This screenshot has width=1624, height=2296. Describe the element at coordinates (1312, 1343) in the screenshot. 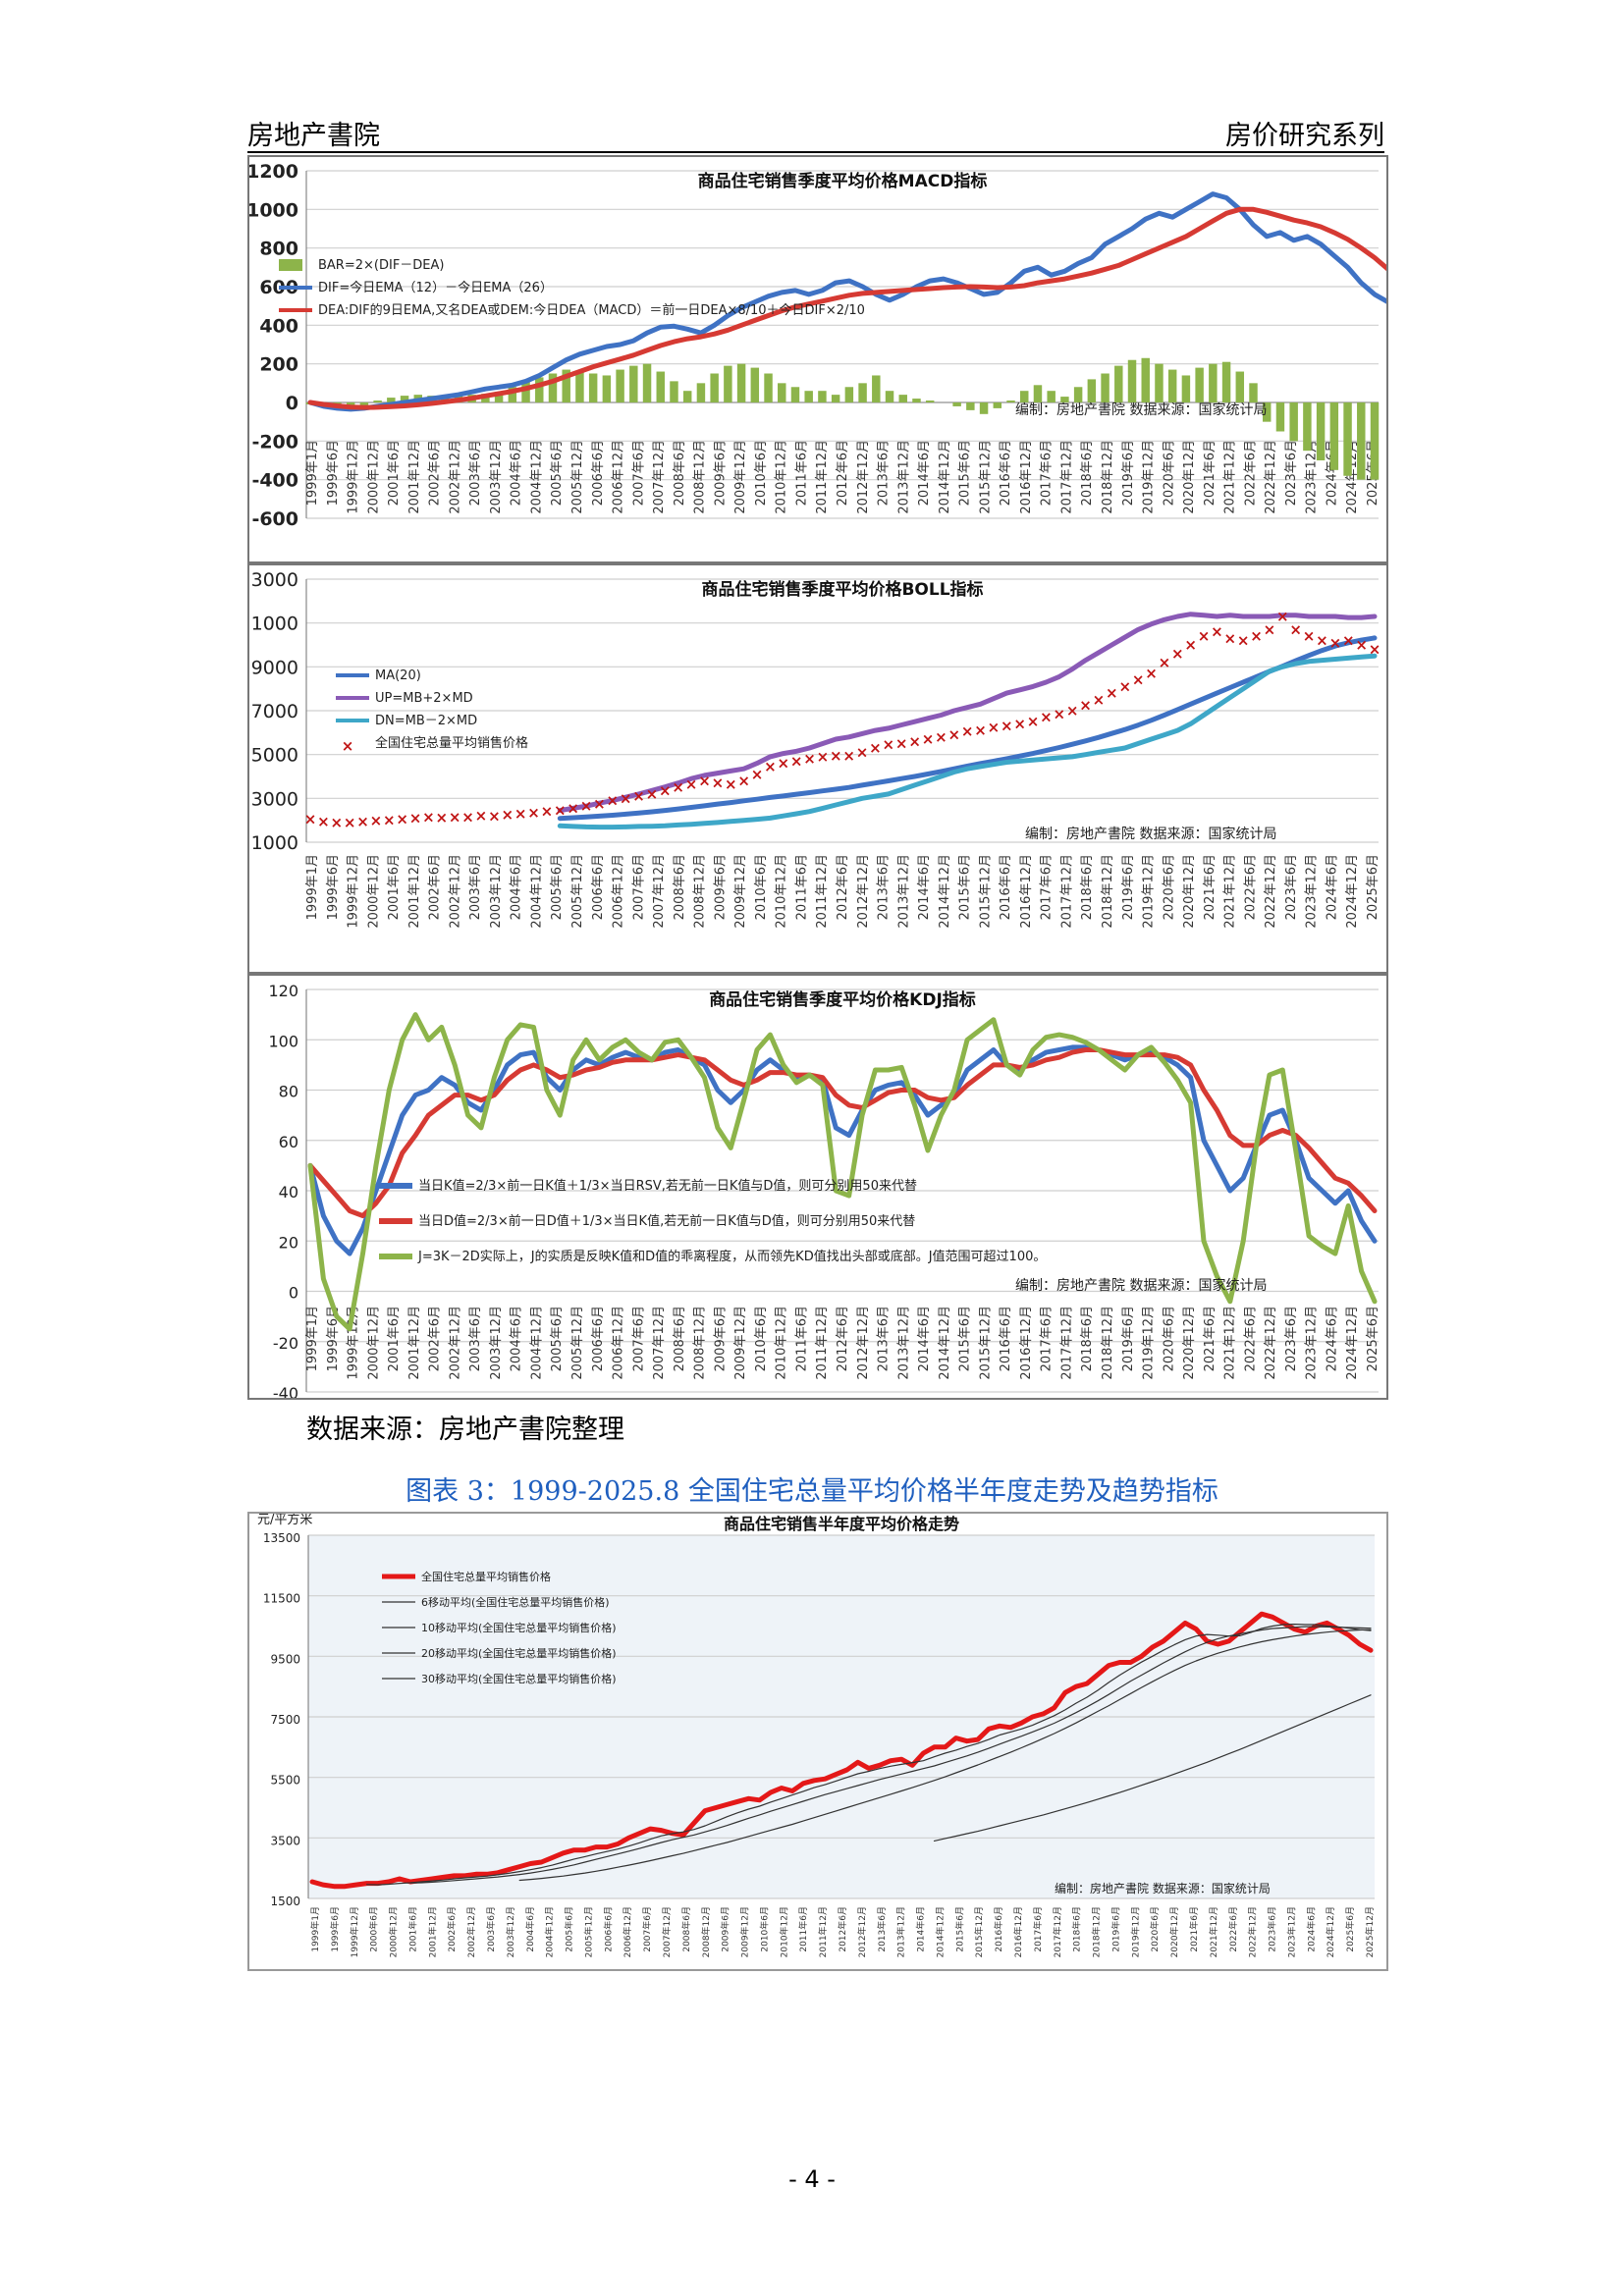

I see `x-tick-label: 2023年12月` at that location.